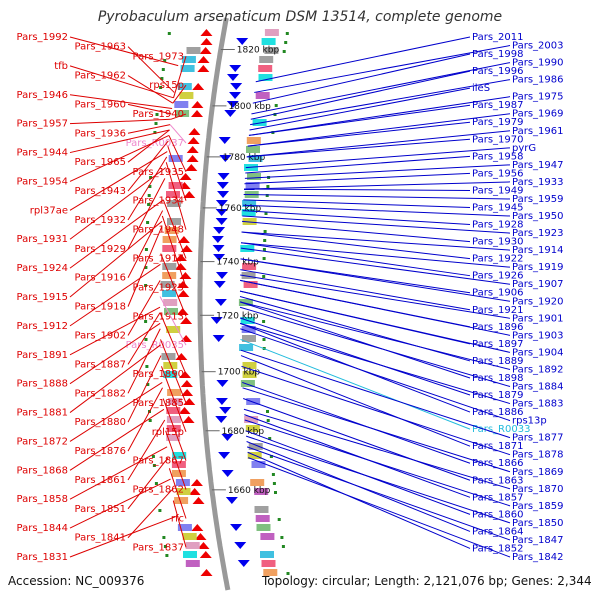  I want to click on gene-label: Pars_1859, so click(537, 506).